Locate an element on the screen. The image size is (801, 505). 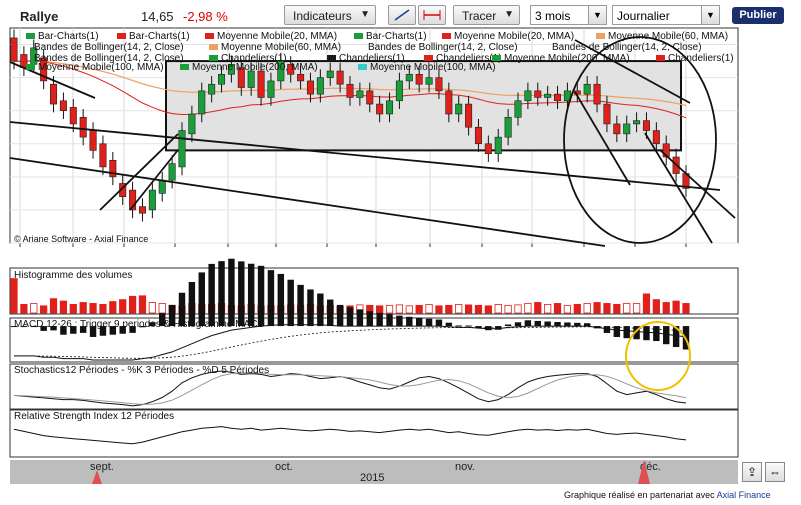
stochastics-k-line is located at coordinates (350, 388).